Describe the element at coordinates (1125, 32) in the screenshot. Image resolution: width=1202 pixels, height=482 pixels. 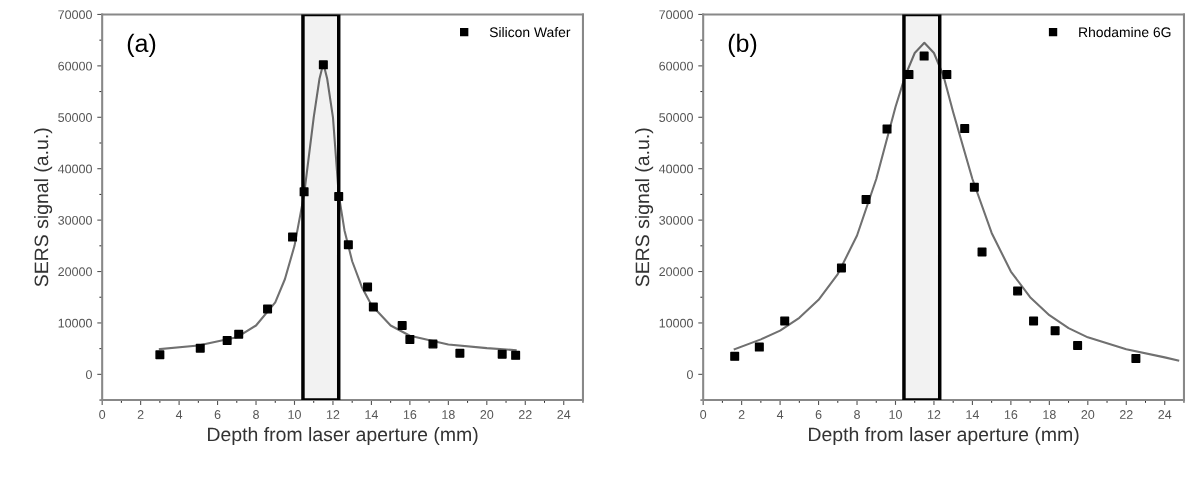
I see `legend-label: Rhodamine 6G` at that location.